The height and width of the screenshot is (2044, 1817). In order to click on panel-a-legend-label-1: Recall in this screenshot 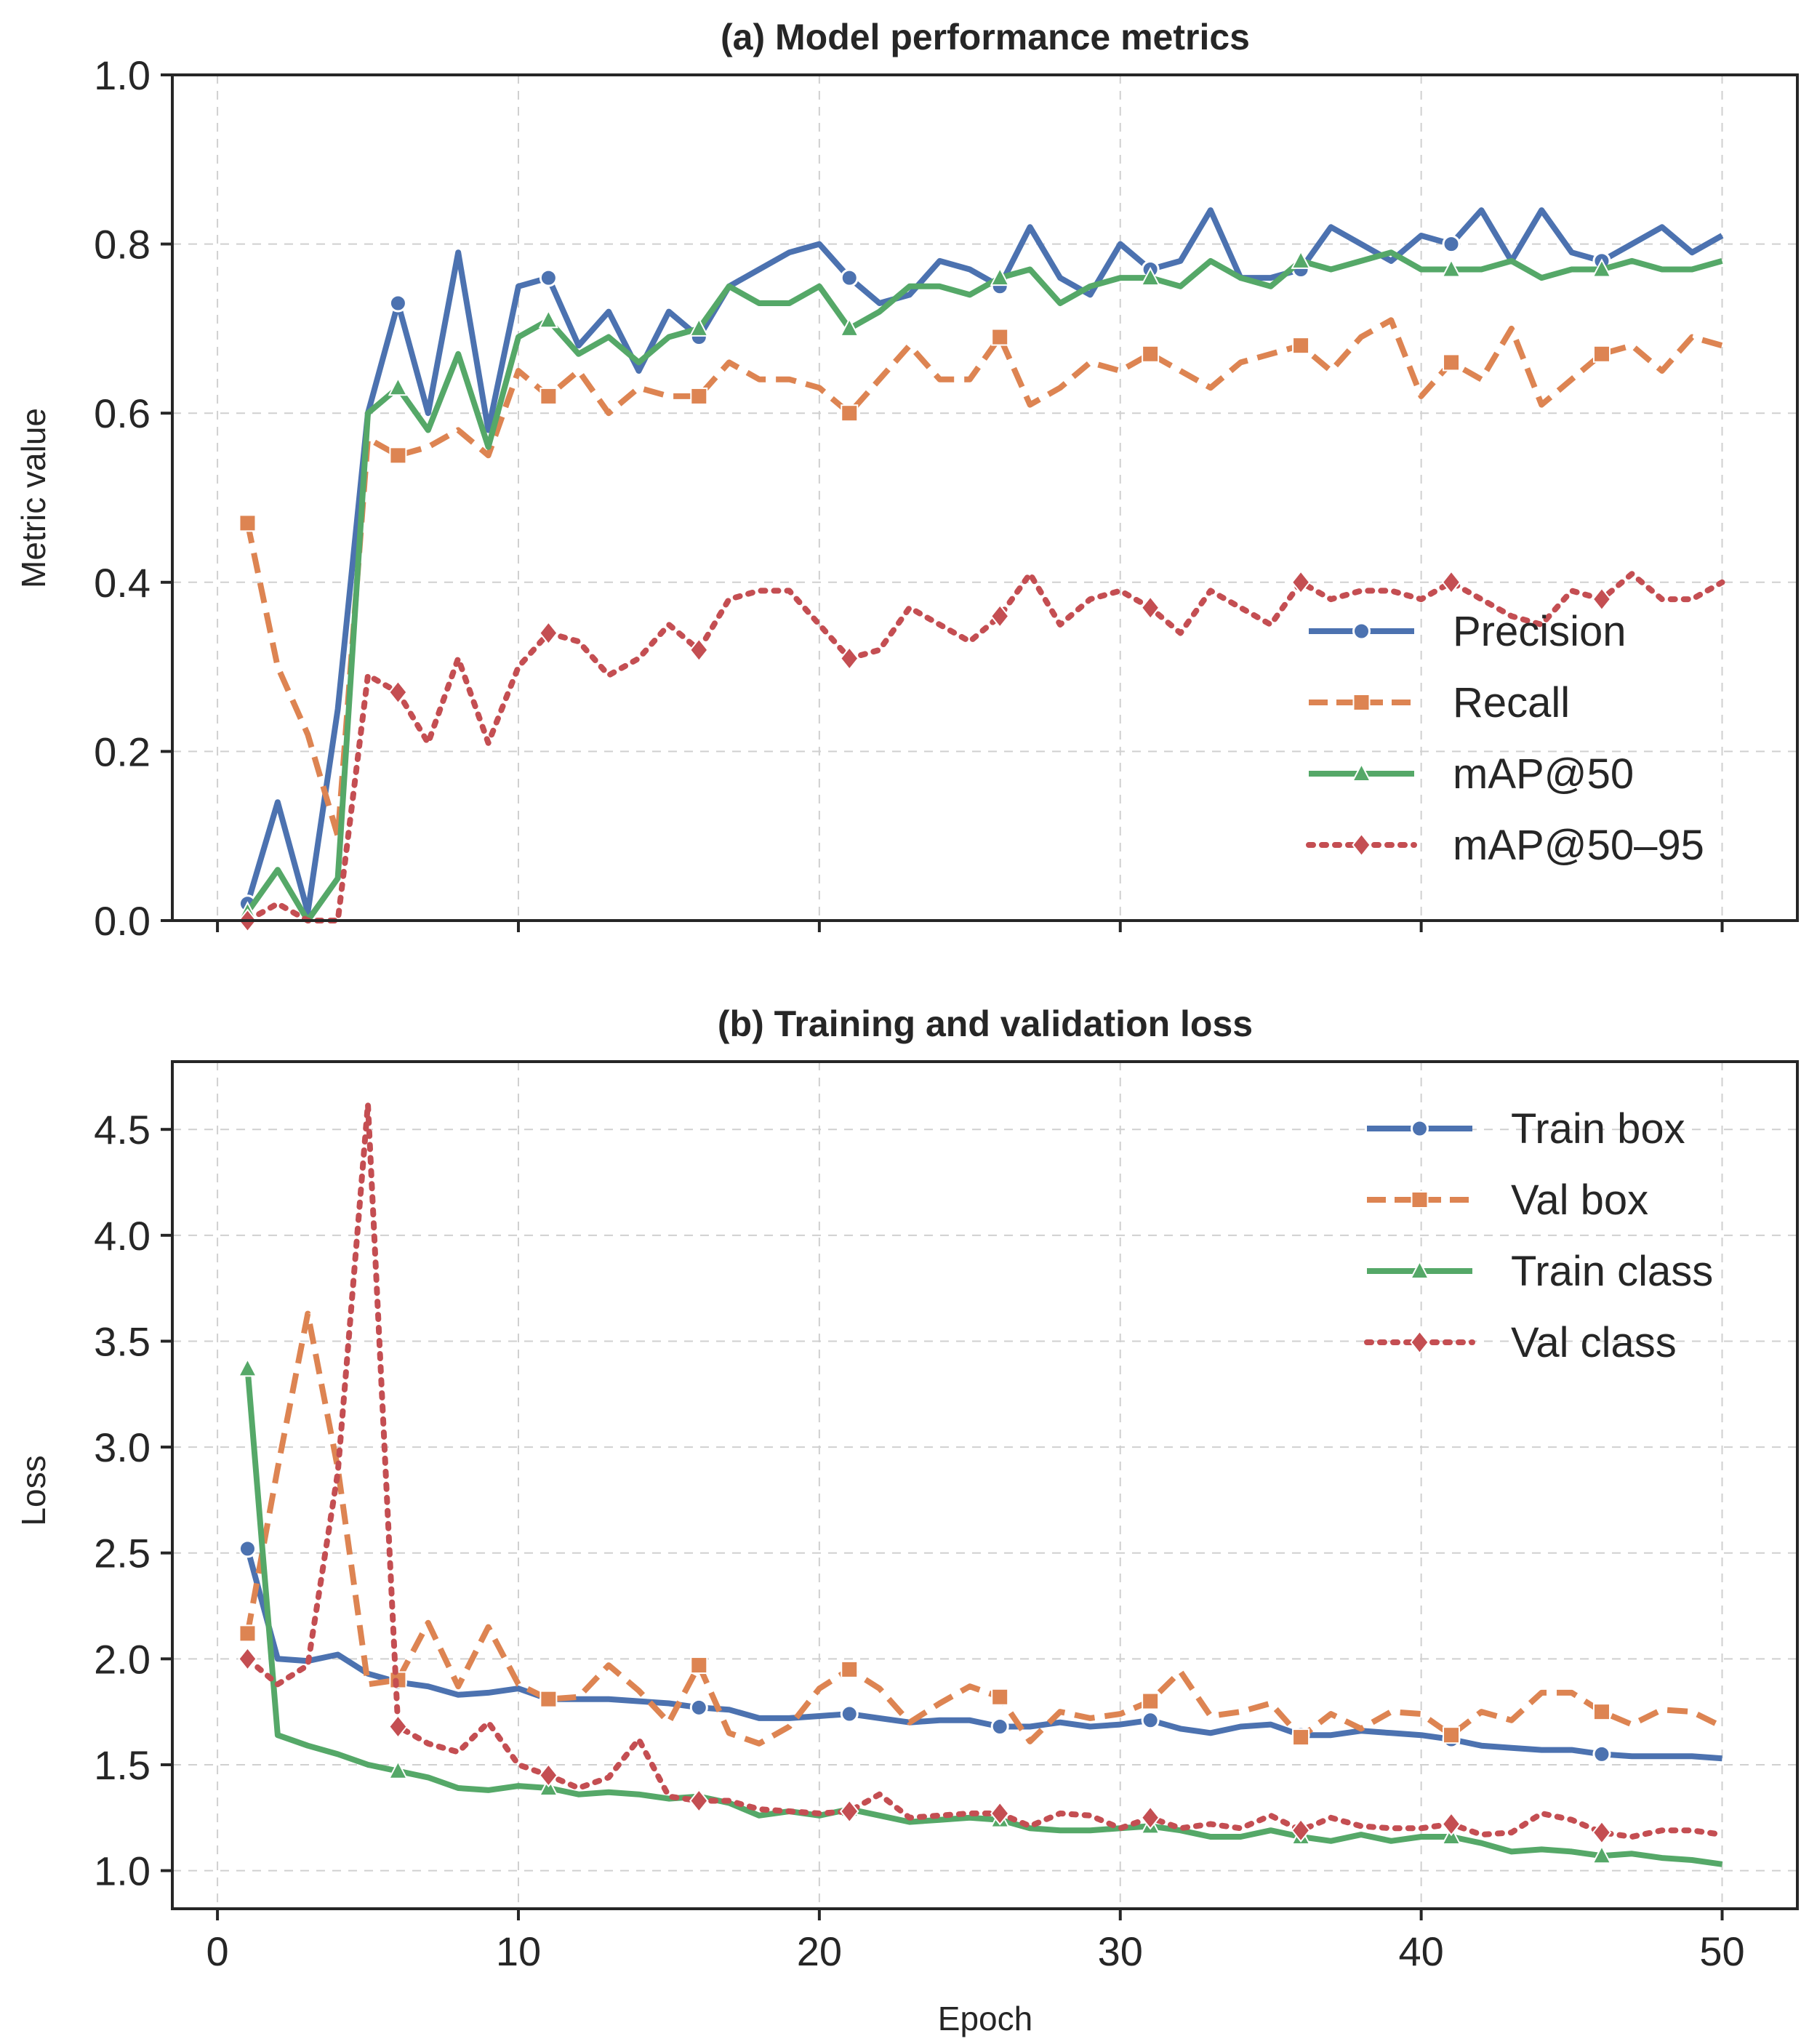, I will do `click(1511, 702)`.